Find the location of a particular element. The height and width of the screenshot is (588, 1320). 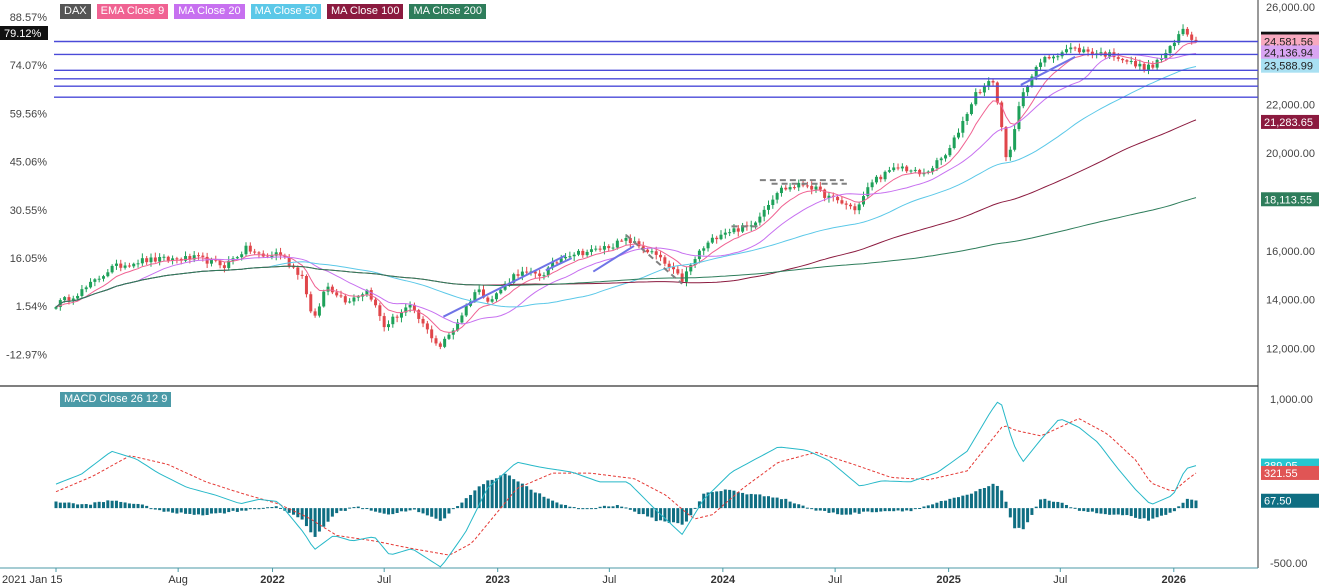

legend-ma-100: MA Close 100 is located at coordinates (365, 11).